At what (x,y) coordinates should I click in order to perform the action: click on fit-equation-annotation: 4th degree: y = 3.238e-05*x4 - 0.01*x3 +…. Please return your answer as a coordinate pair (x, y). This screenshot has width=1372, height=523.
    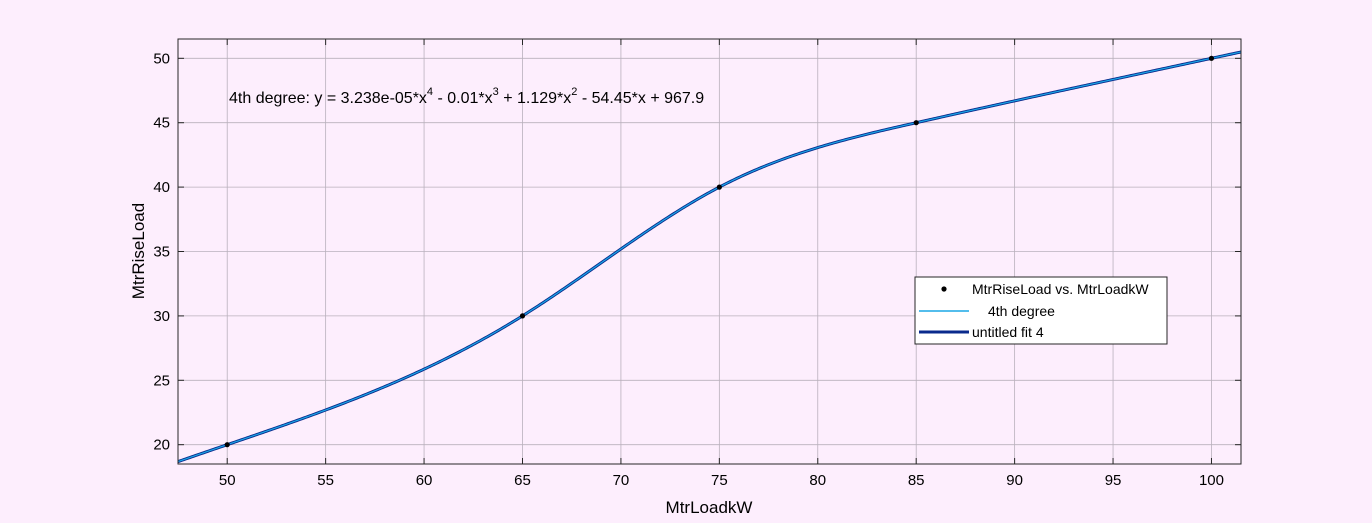
    Looking at the image, I should click on (466, 96).